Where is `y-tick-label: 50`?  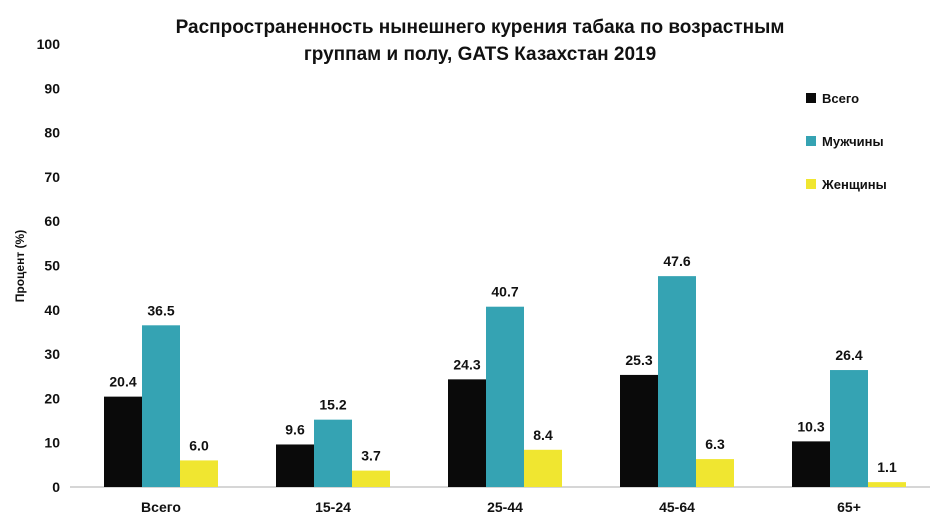
y-tick-label: 50 is located at coordinates (52, 266).